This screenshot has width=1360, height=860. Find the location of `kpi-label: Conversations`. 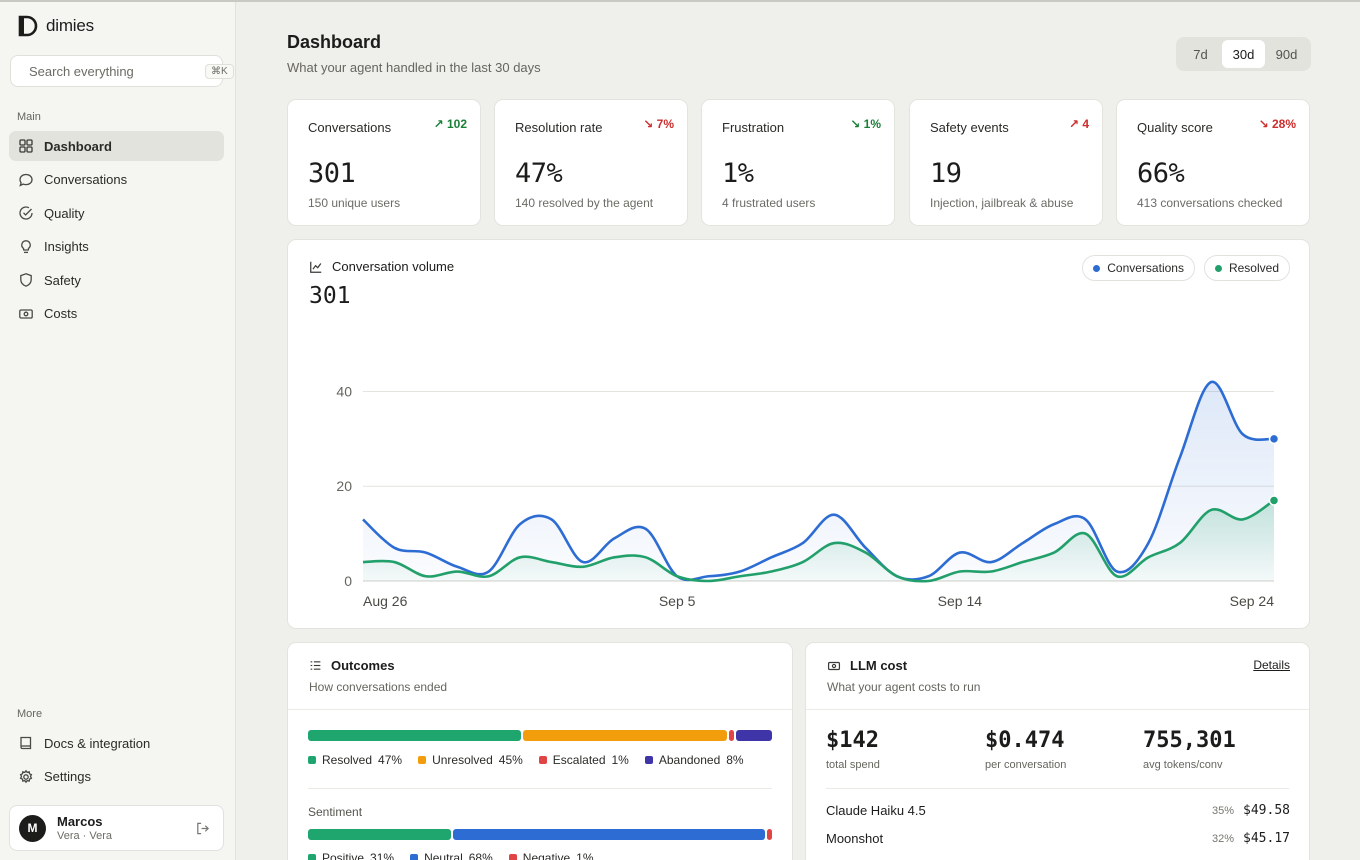

kpi-label: Conversations is located at coordinates (350, 127).